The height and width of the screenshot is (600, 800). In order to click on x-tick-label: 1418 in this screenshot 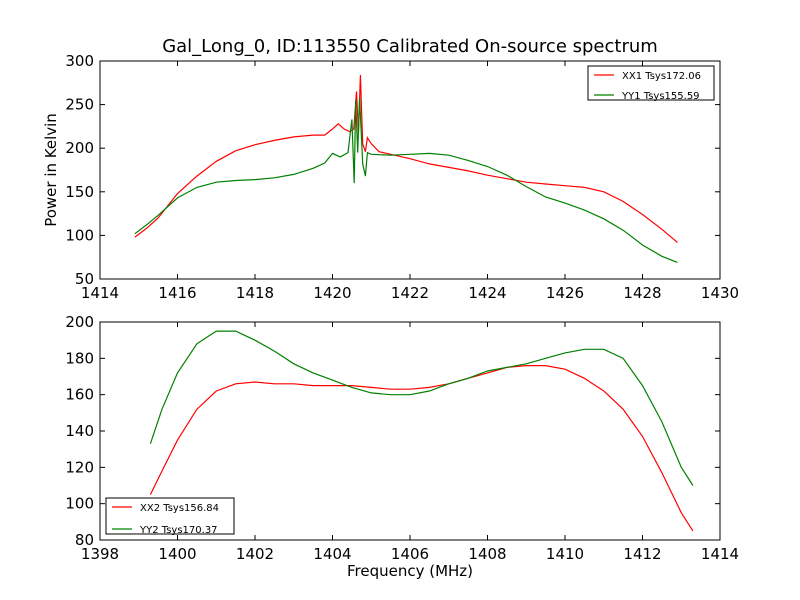, I will do `click(255, 293)`.